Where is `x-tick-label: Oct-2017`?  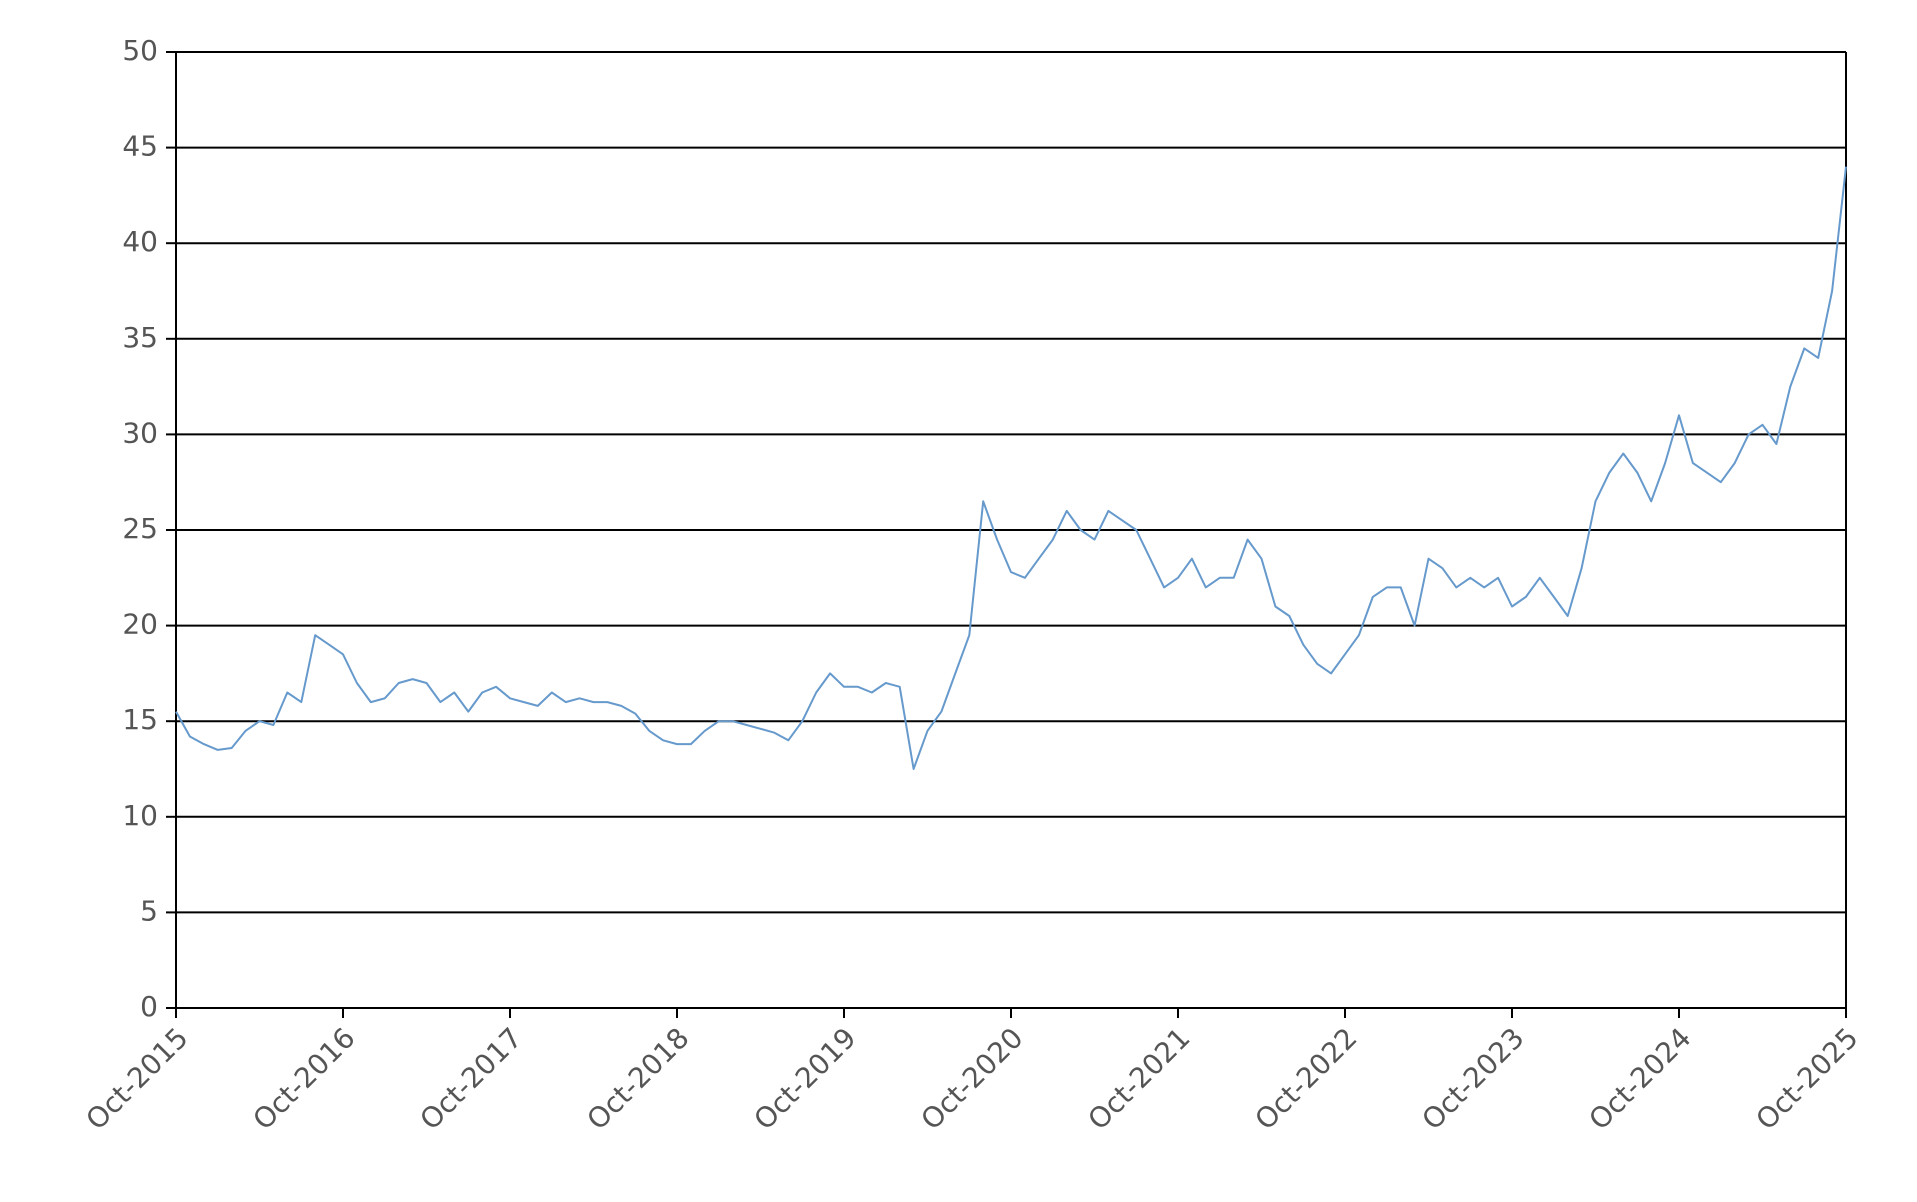 x-tick-label: Oct-2017 is located at coordinates (471, 1078).